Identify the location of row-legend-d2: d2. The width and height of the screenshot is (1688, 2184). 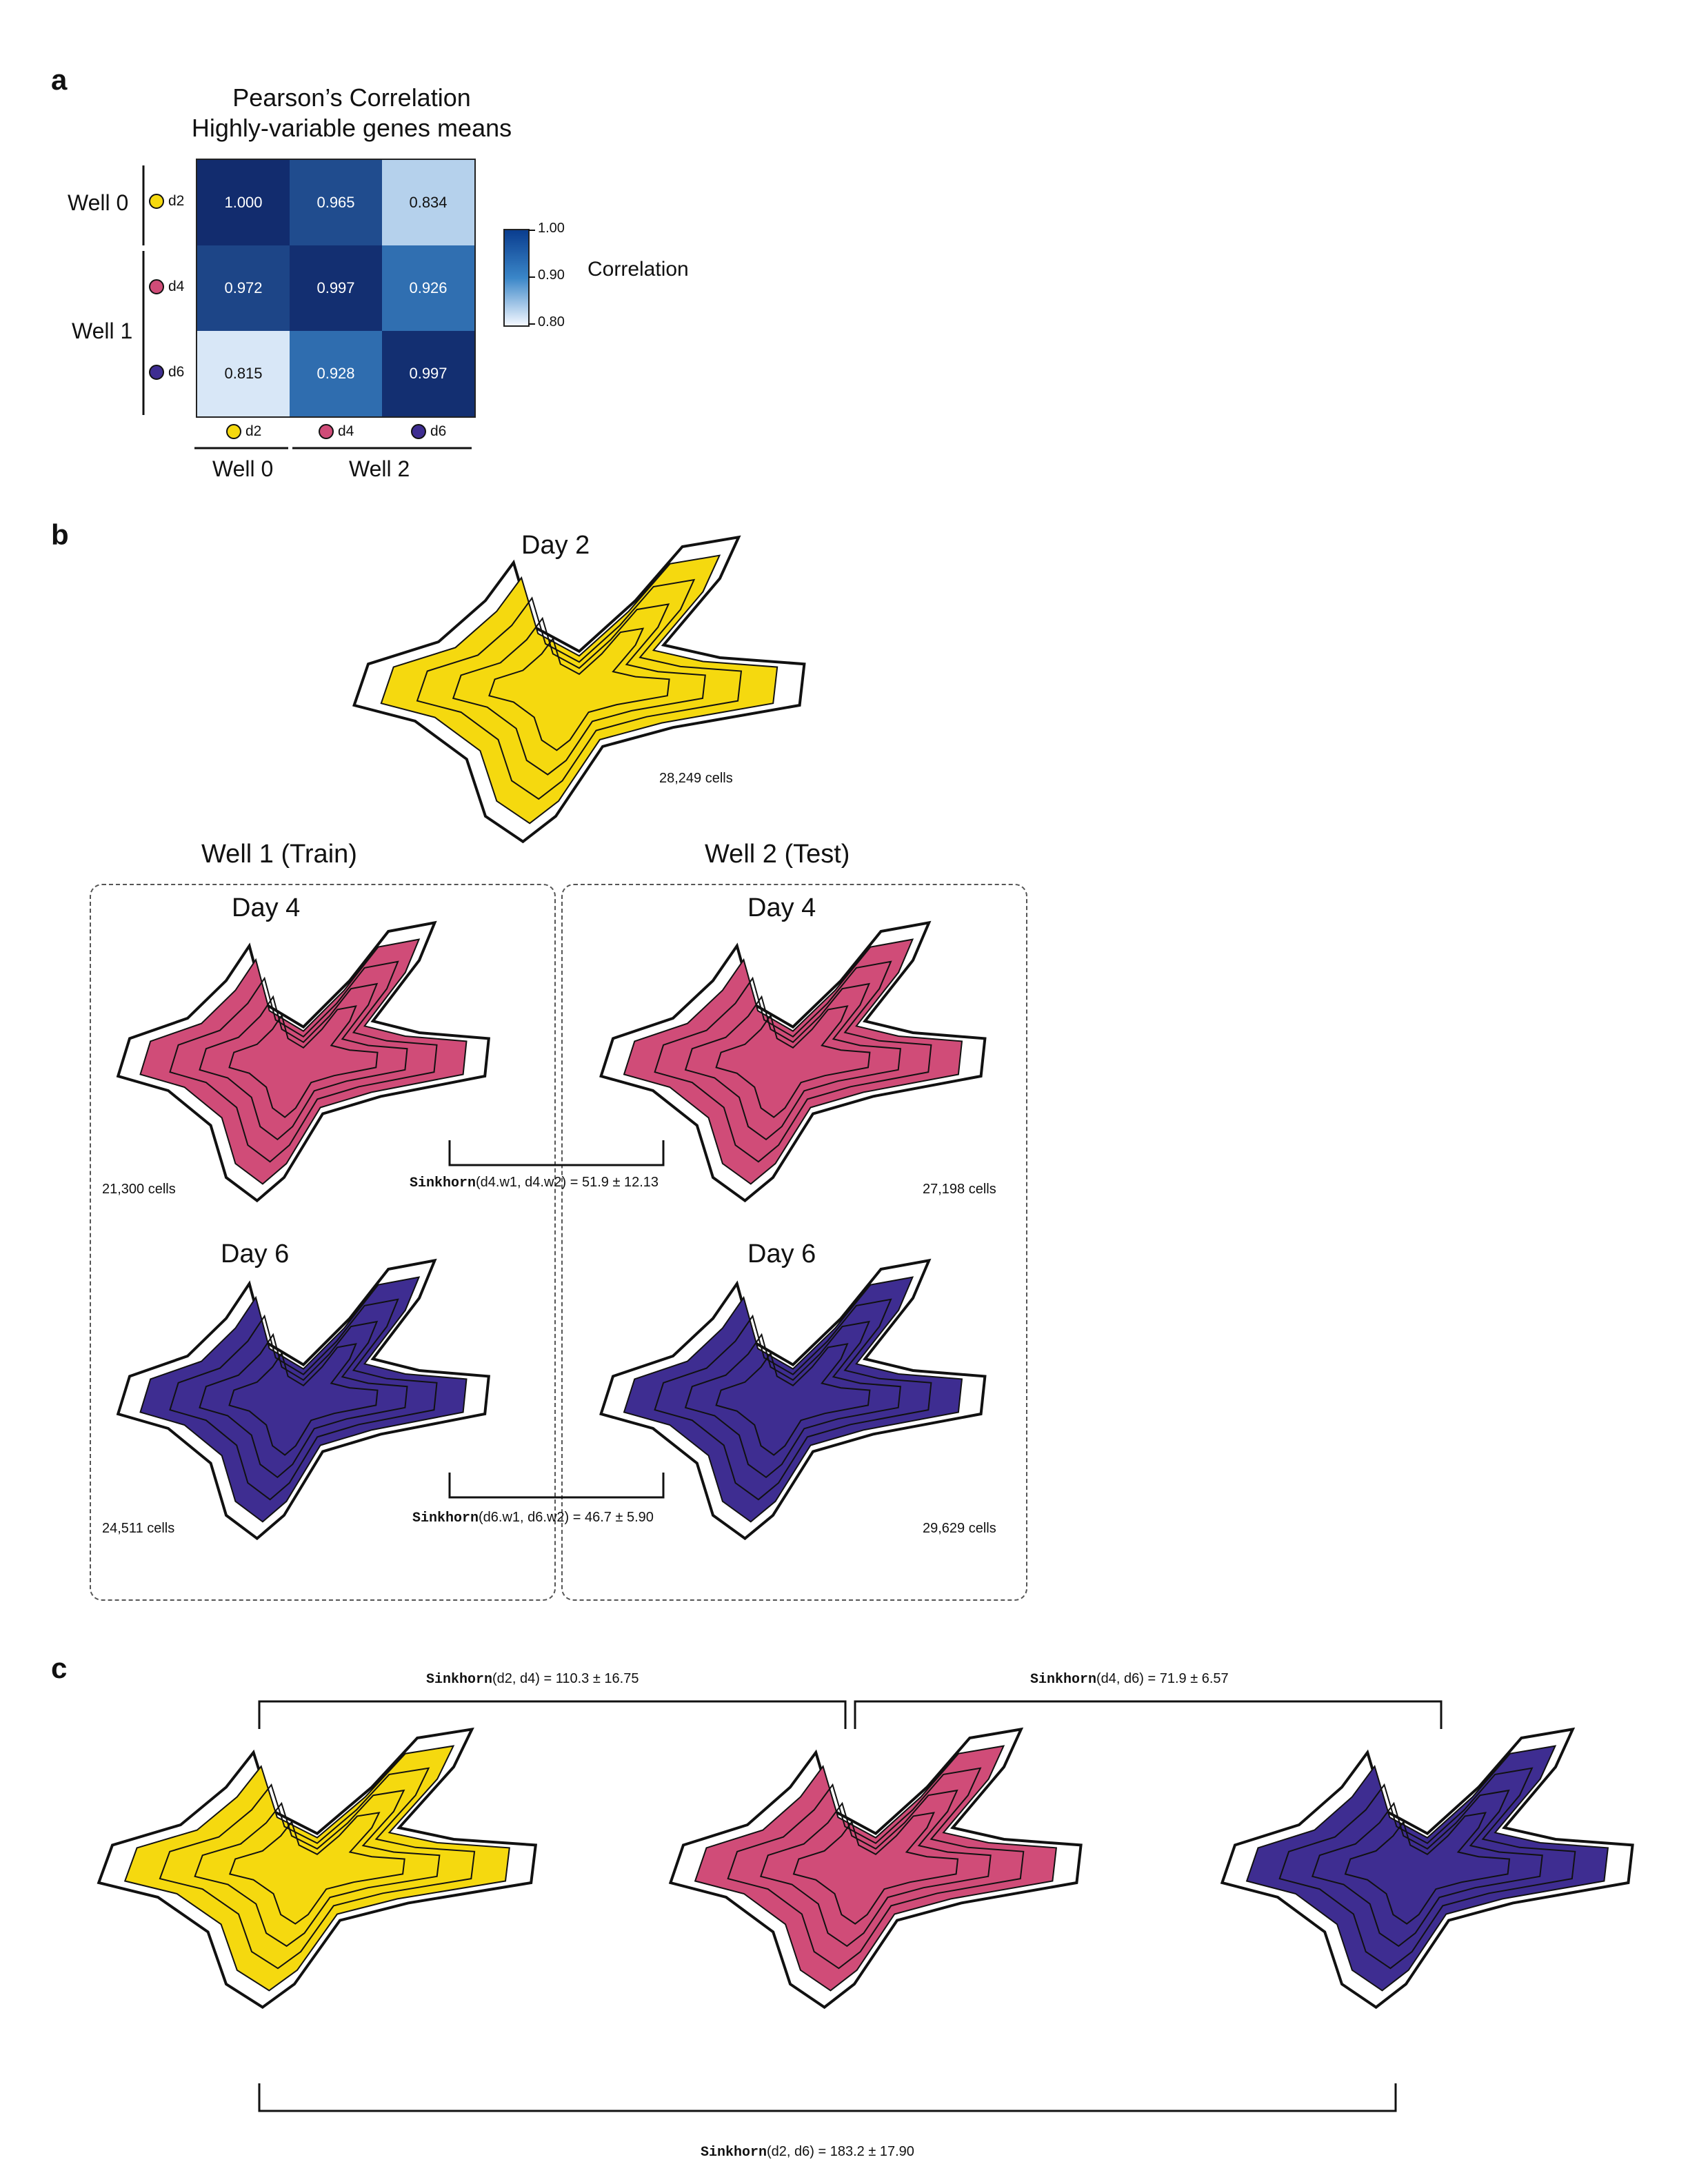
(166, 201).